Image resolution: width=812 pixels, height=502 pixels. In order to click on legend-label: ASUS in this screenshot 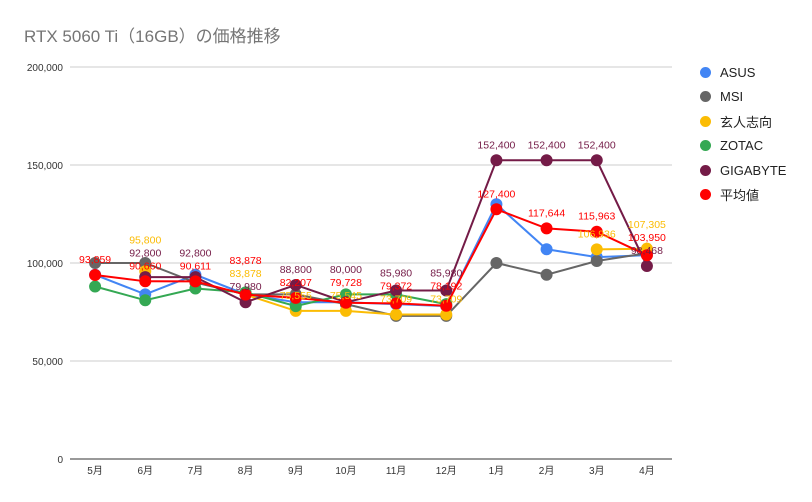, I will do `click(738, 72)`.